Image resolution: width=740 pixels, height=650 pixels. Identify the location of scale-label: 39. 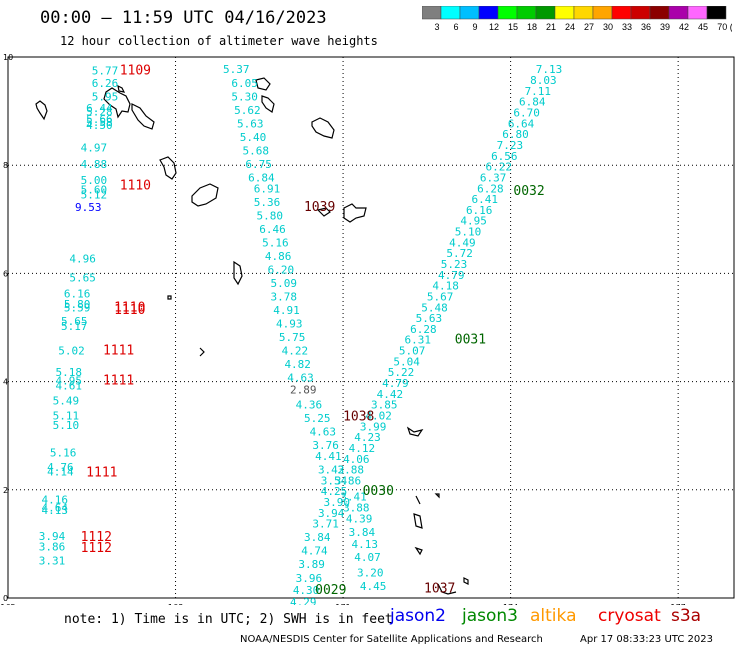
(665, 27).